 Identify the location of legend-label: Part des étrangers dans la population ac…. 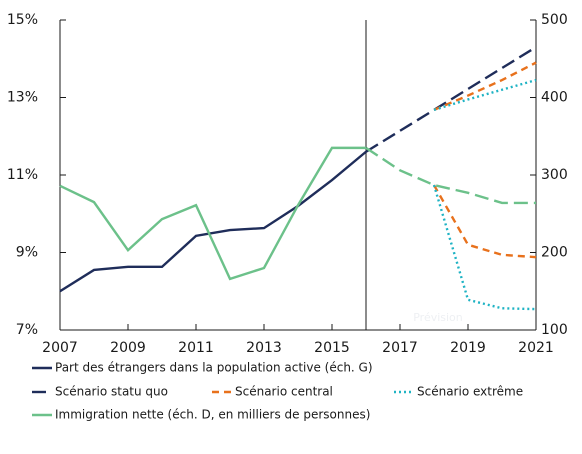
(214, 368).